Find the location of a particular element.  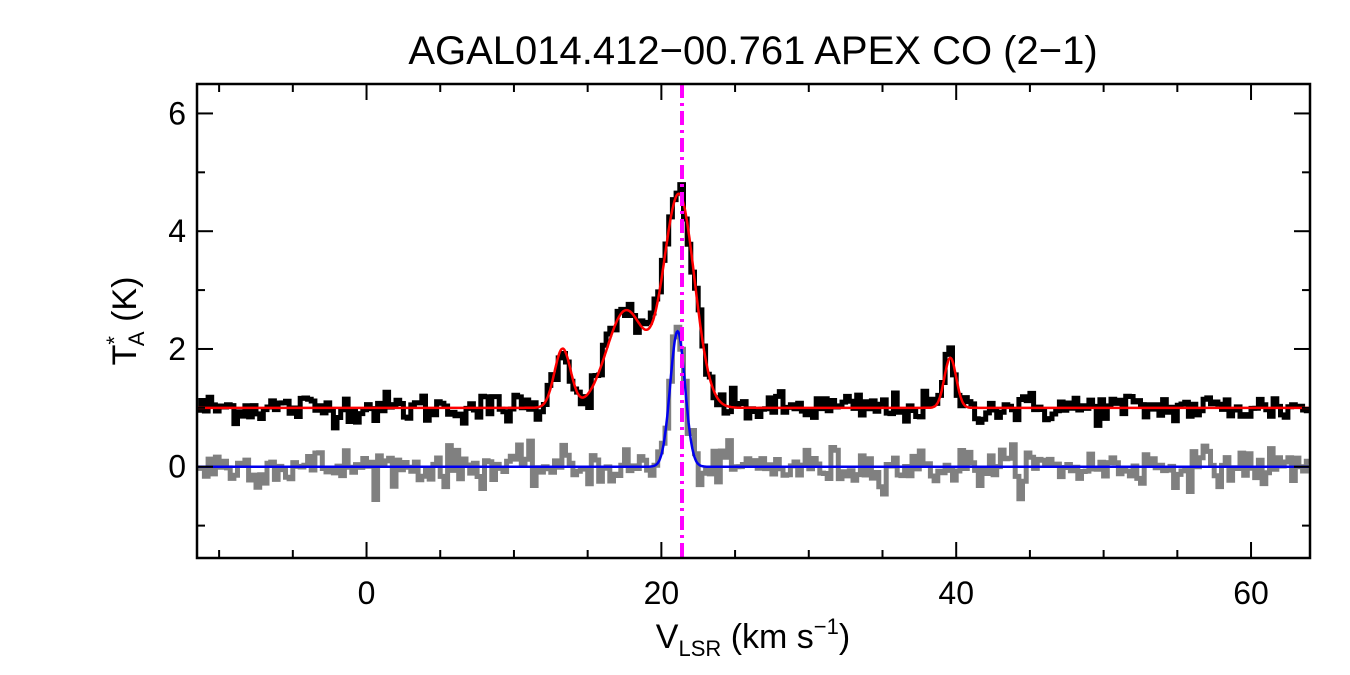

x-axis-label-main: V is located at coordinates (667, 637).